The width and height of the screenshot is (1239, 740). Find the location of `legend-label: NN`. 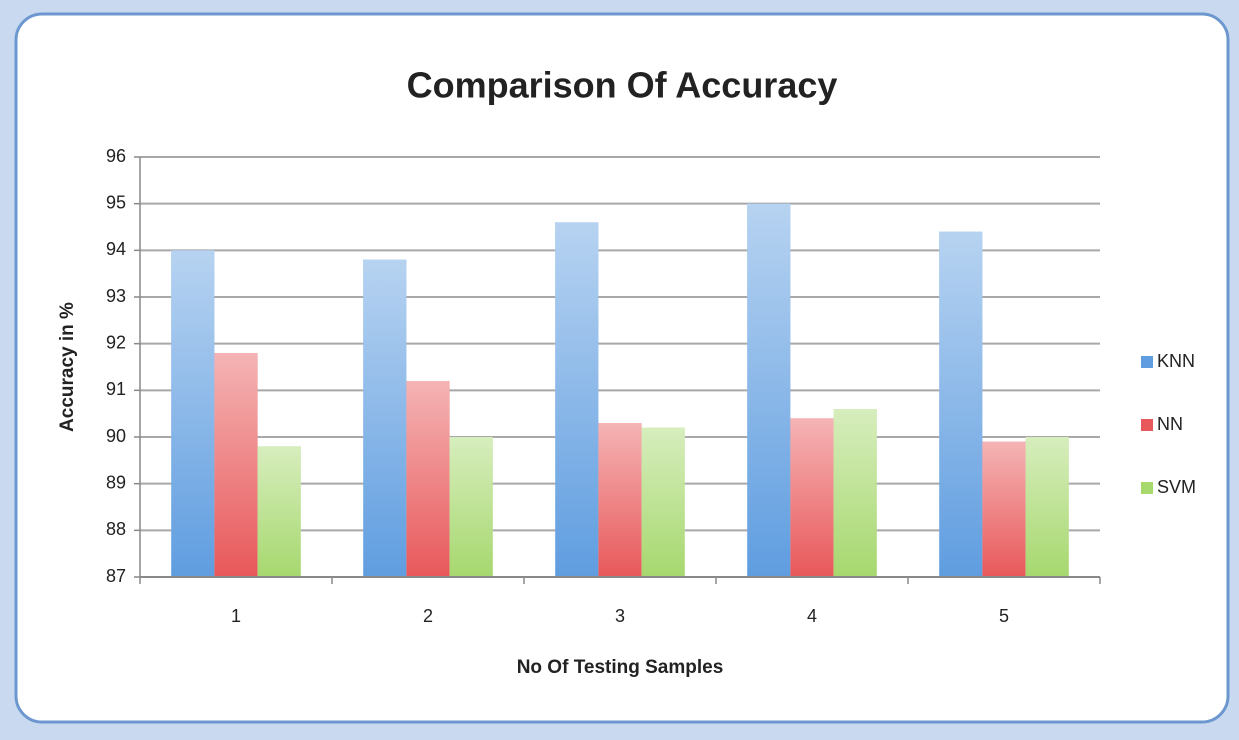

legend-label: NN is located at coordinates (1170, 424).